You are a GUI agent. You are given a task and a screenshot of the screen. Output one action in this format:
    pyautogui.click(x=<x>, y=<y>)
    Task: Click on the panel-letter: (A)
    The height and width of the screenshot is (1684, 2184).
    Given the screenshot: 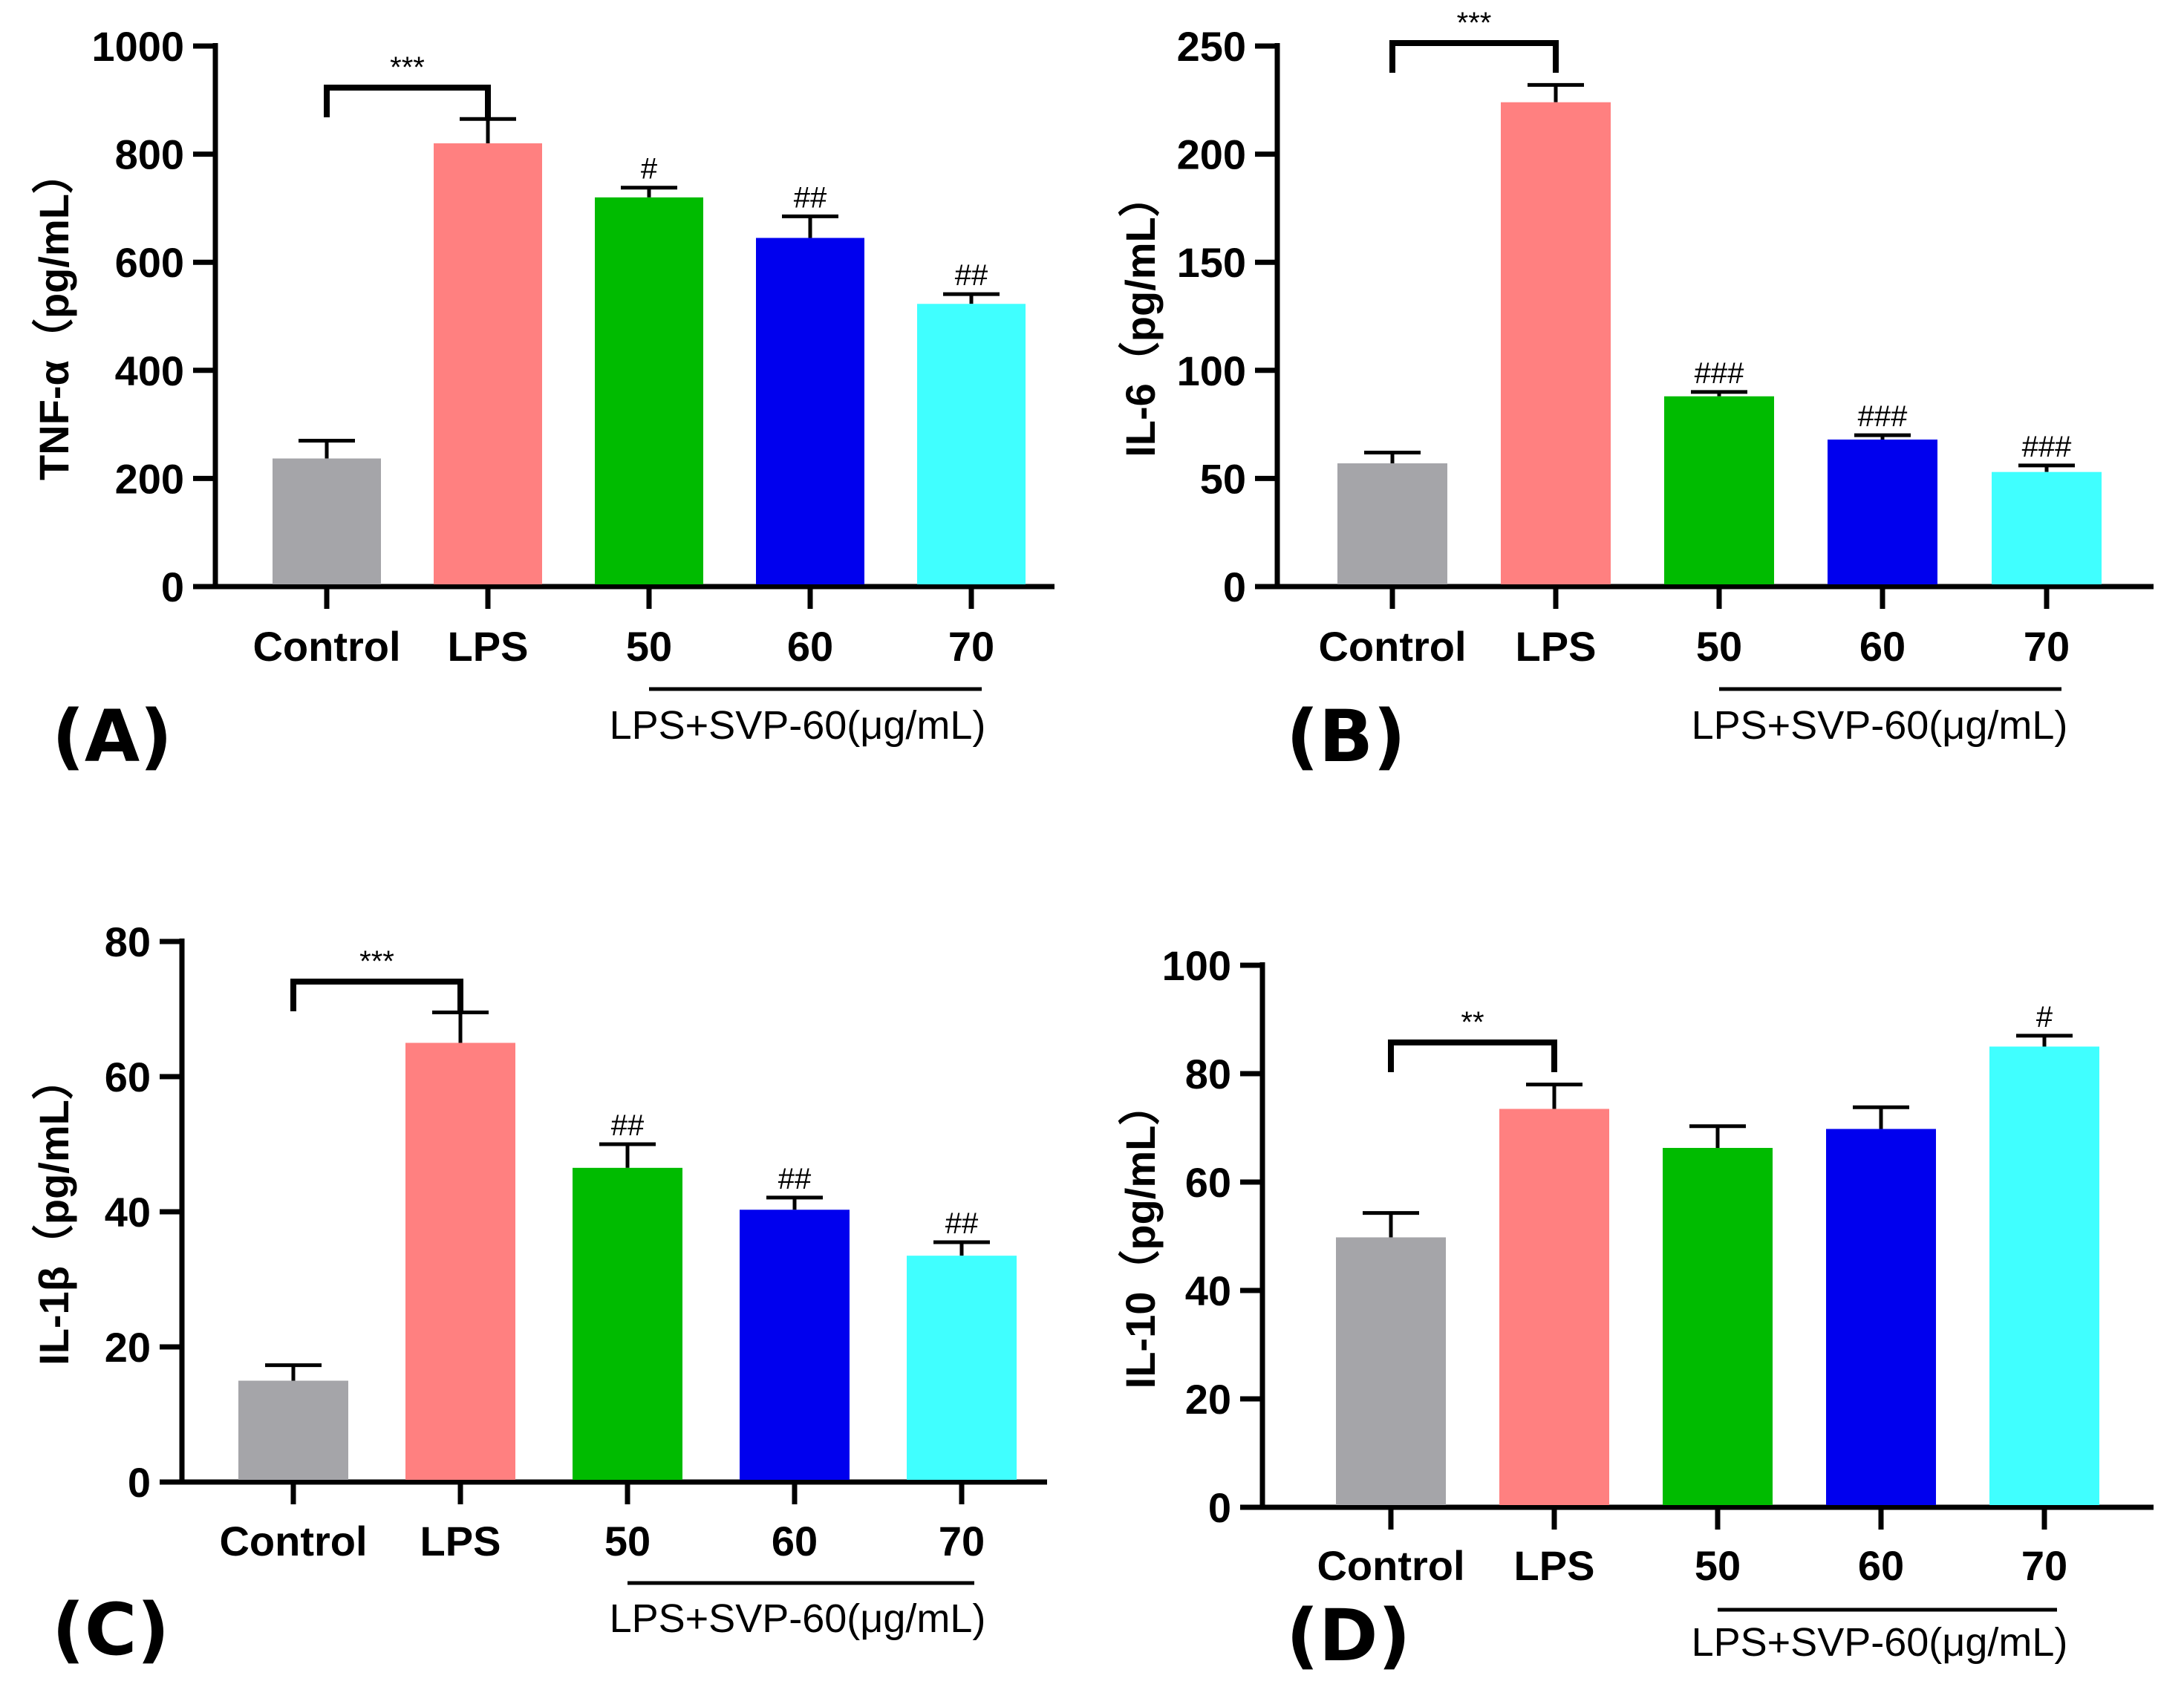 What is the action you would take?
    pyautogui.click(x=112, y=737)
    